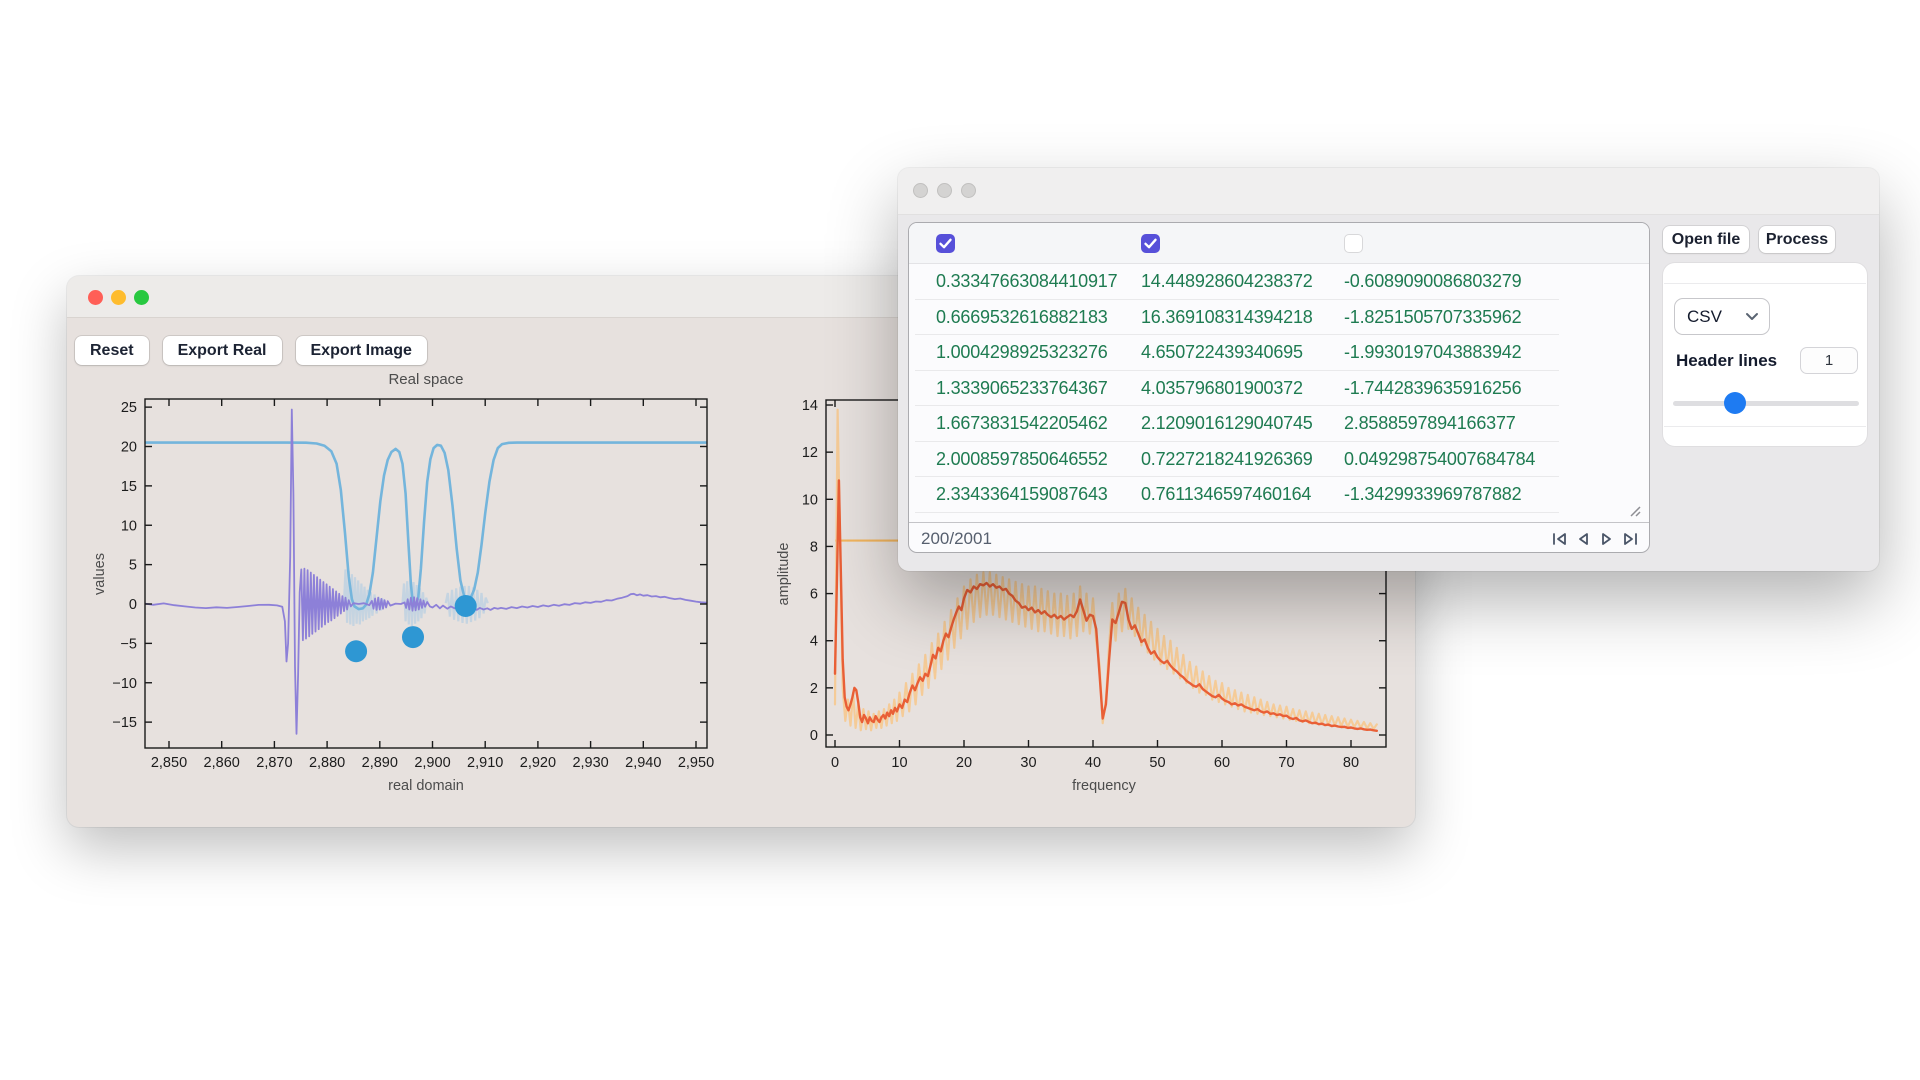  What do you see at coordinates (1279, 537) in the screenshot?
I see `table-footer: 200/2001` at bounding box center [1279, 537].